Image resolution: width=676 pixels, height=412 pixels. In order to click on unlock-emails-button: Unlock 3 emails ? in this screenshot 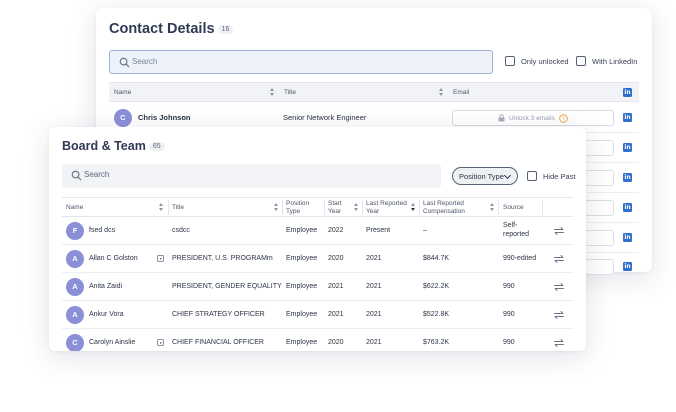, I will do `click(533, 118)`.